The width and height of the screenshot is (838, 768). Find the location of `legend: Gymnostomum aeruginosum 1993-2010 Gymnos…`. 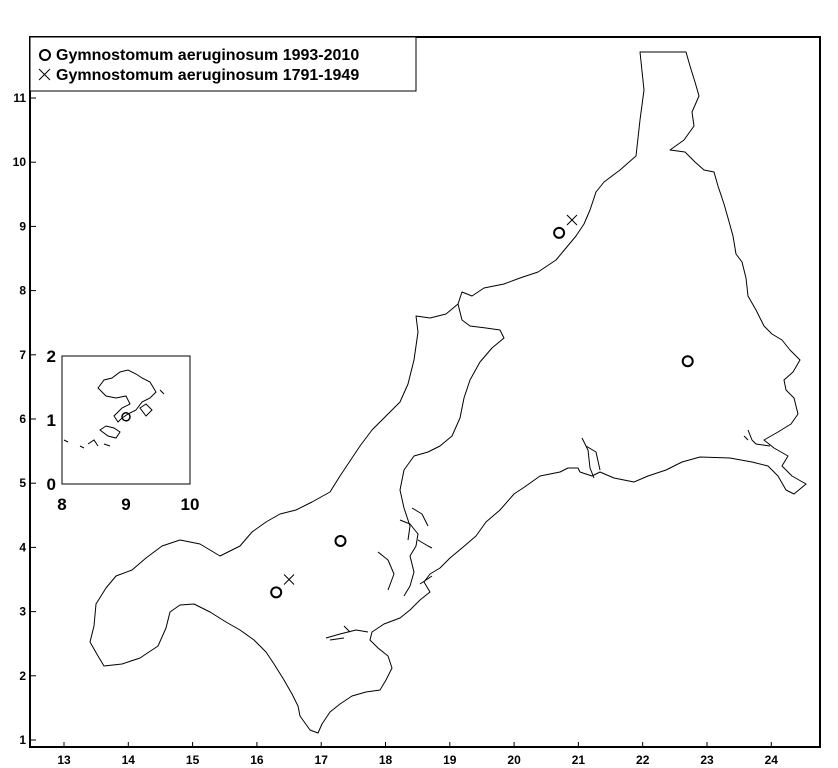

legend: Gymnostomum aeruginosum 1993-2010 Gymnos… is located at coordinates (223, 64).